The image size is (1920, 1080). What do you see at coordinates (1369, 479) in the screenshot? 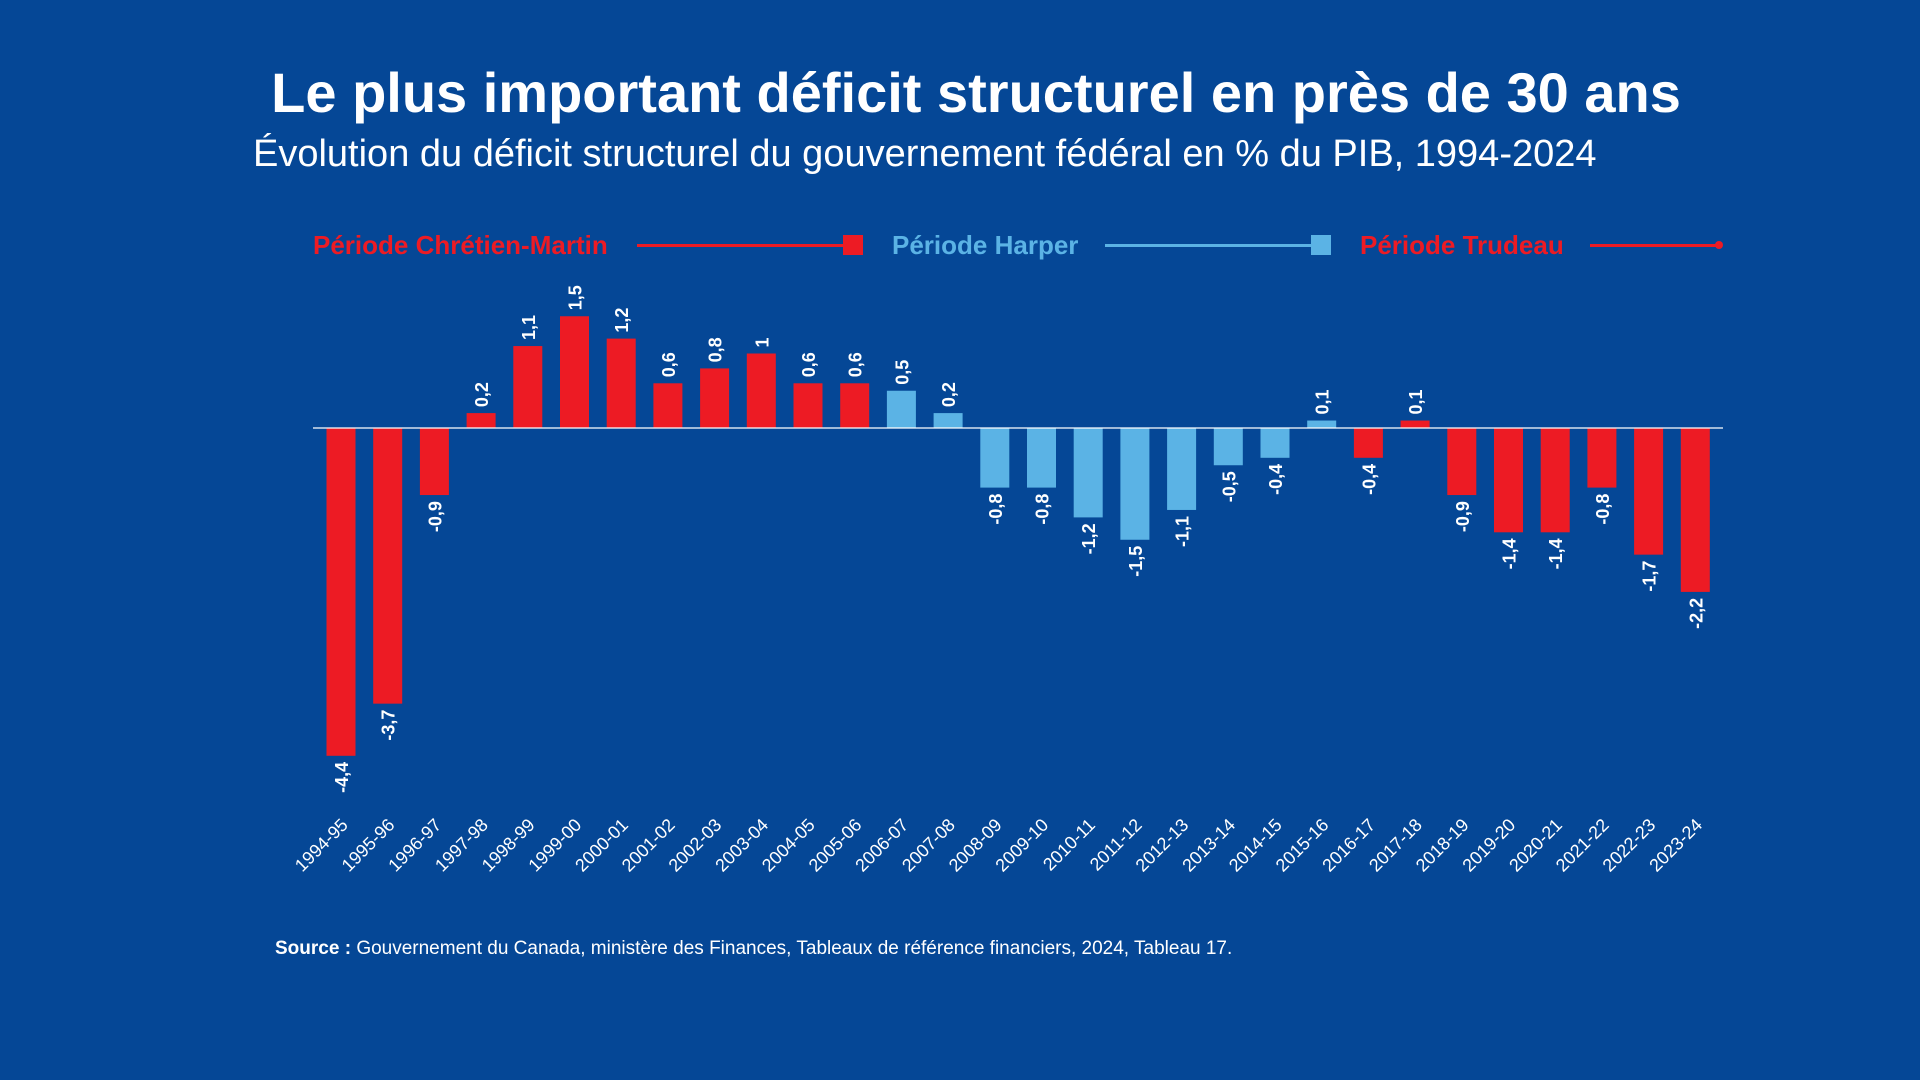
I see `value-label-2016-17: -0,4` at bounding box center [1369, 479].